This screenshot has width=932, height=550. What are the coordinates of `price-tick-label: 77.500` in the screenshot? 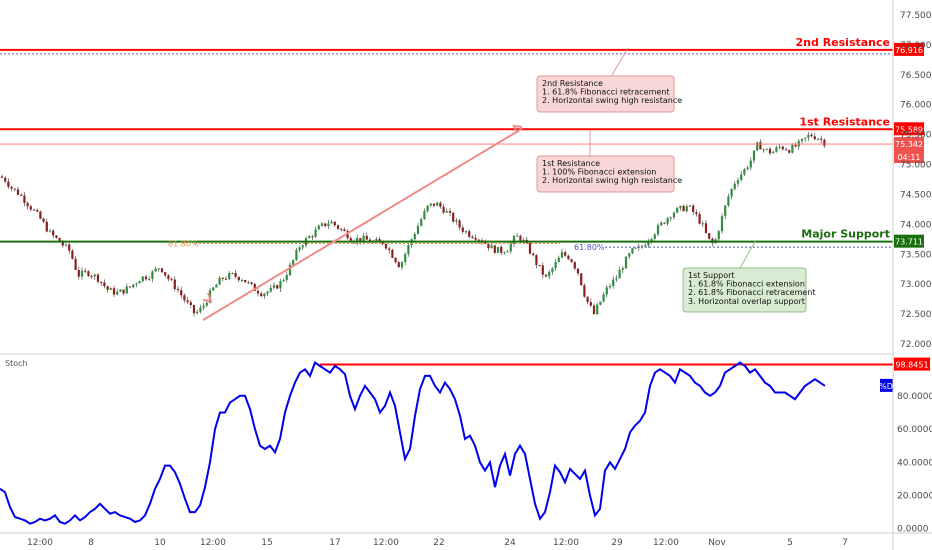 It's located at (916, 16).